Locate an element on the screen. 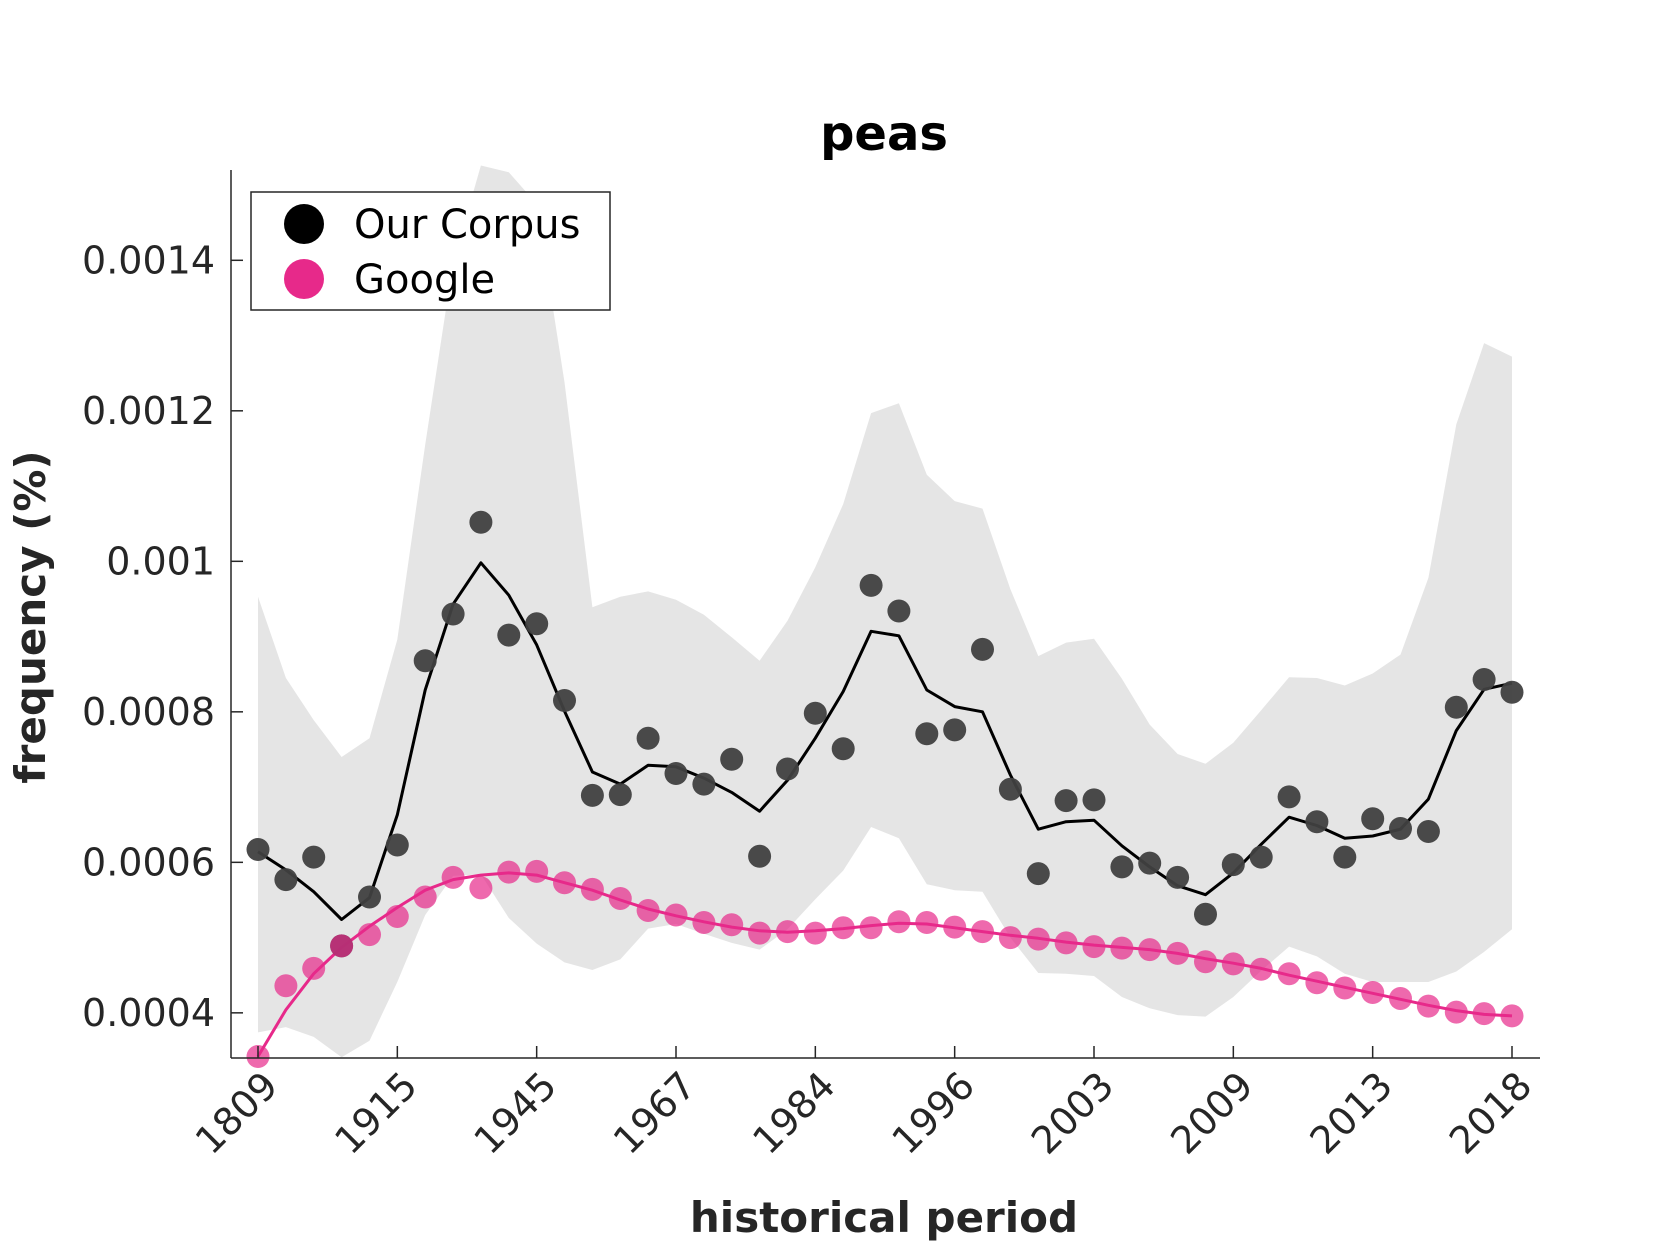 The width and height of the screenshot is (1680, 1260). legend-label-our-corpus: Our Corpus is located at coordinates (467, 225).